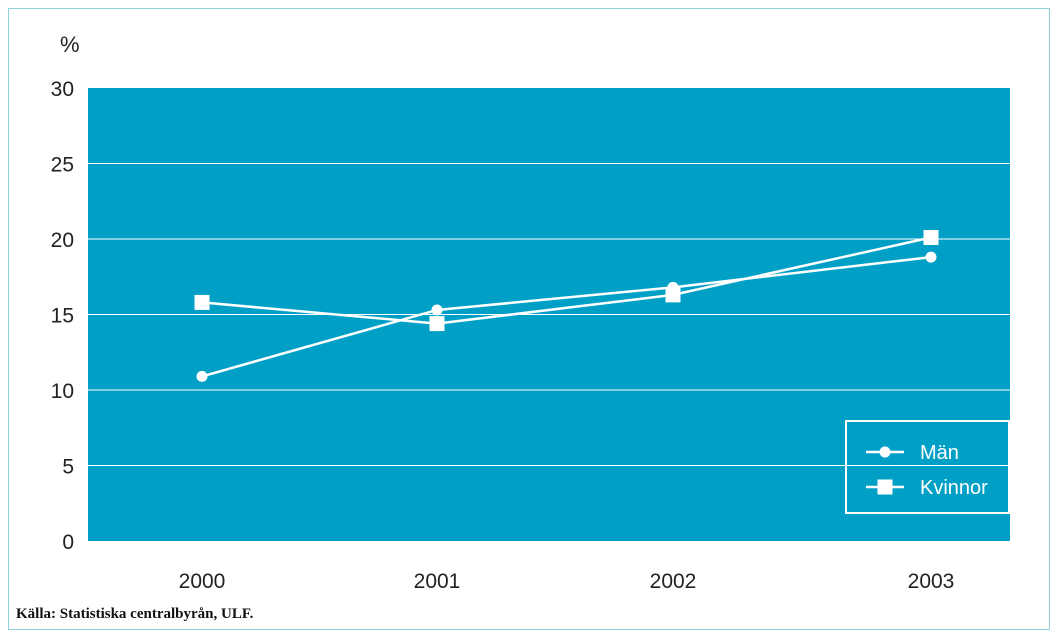 This screenshot has width=1060, height=638. What do you see at coordinates (202, 581) in the screenshot?
I see `x-tick-label: 2000` at bounding box center [202, 581].